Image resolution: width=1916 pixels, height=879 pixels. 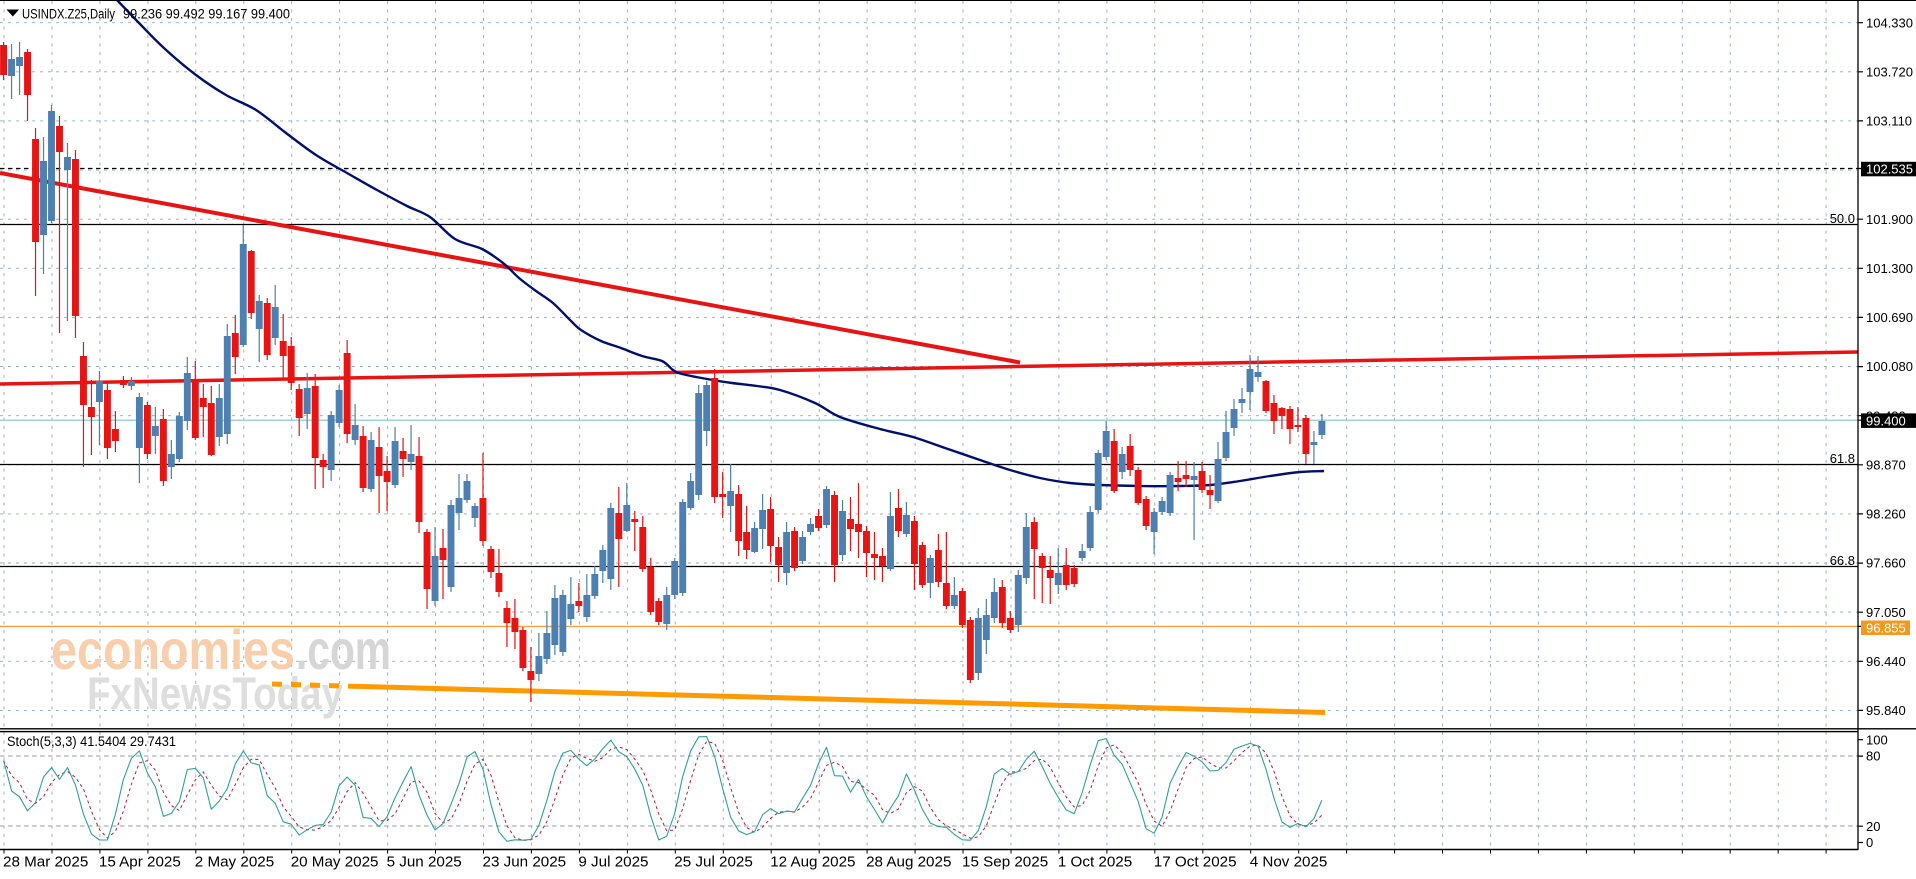 What do you see at coordinates (1886, 563) in the screenshot?
I see `svg-text: 97.660` at bounding box center [1886, 563].